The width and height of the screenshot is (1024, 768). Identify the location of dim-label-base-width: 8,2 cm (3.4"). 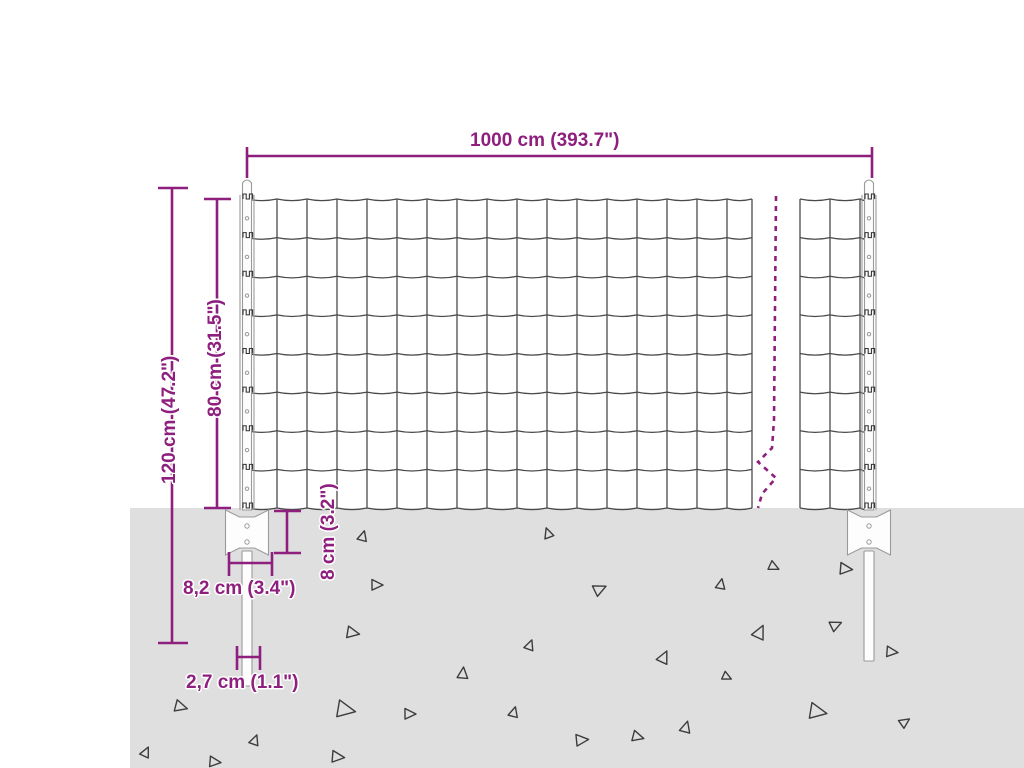
(239, 588).